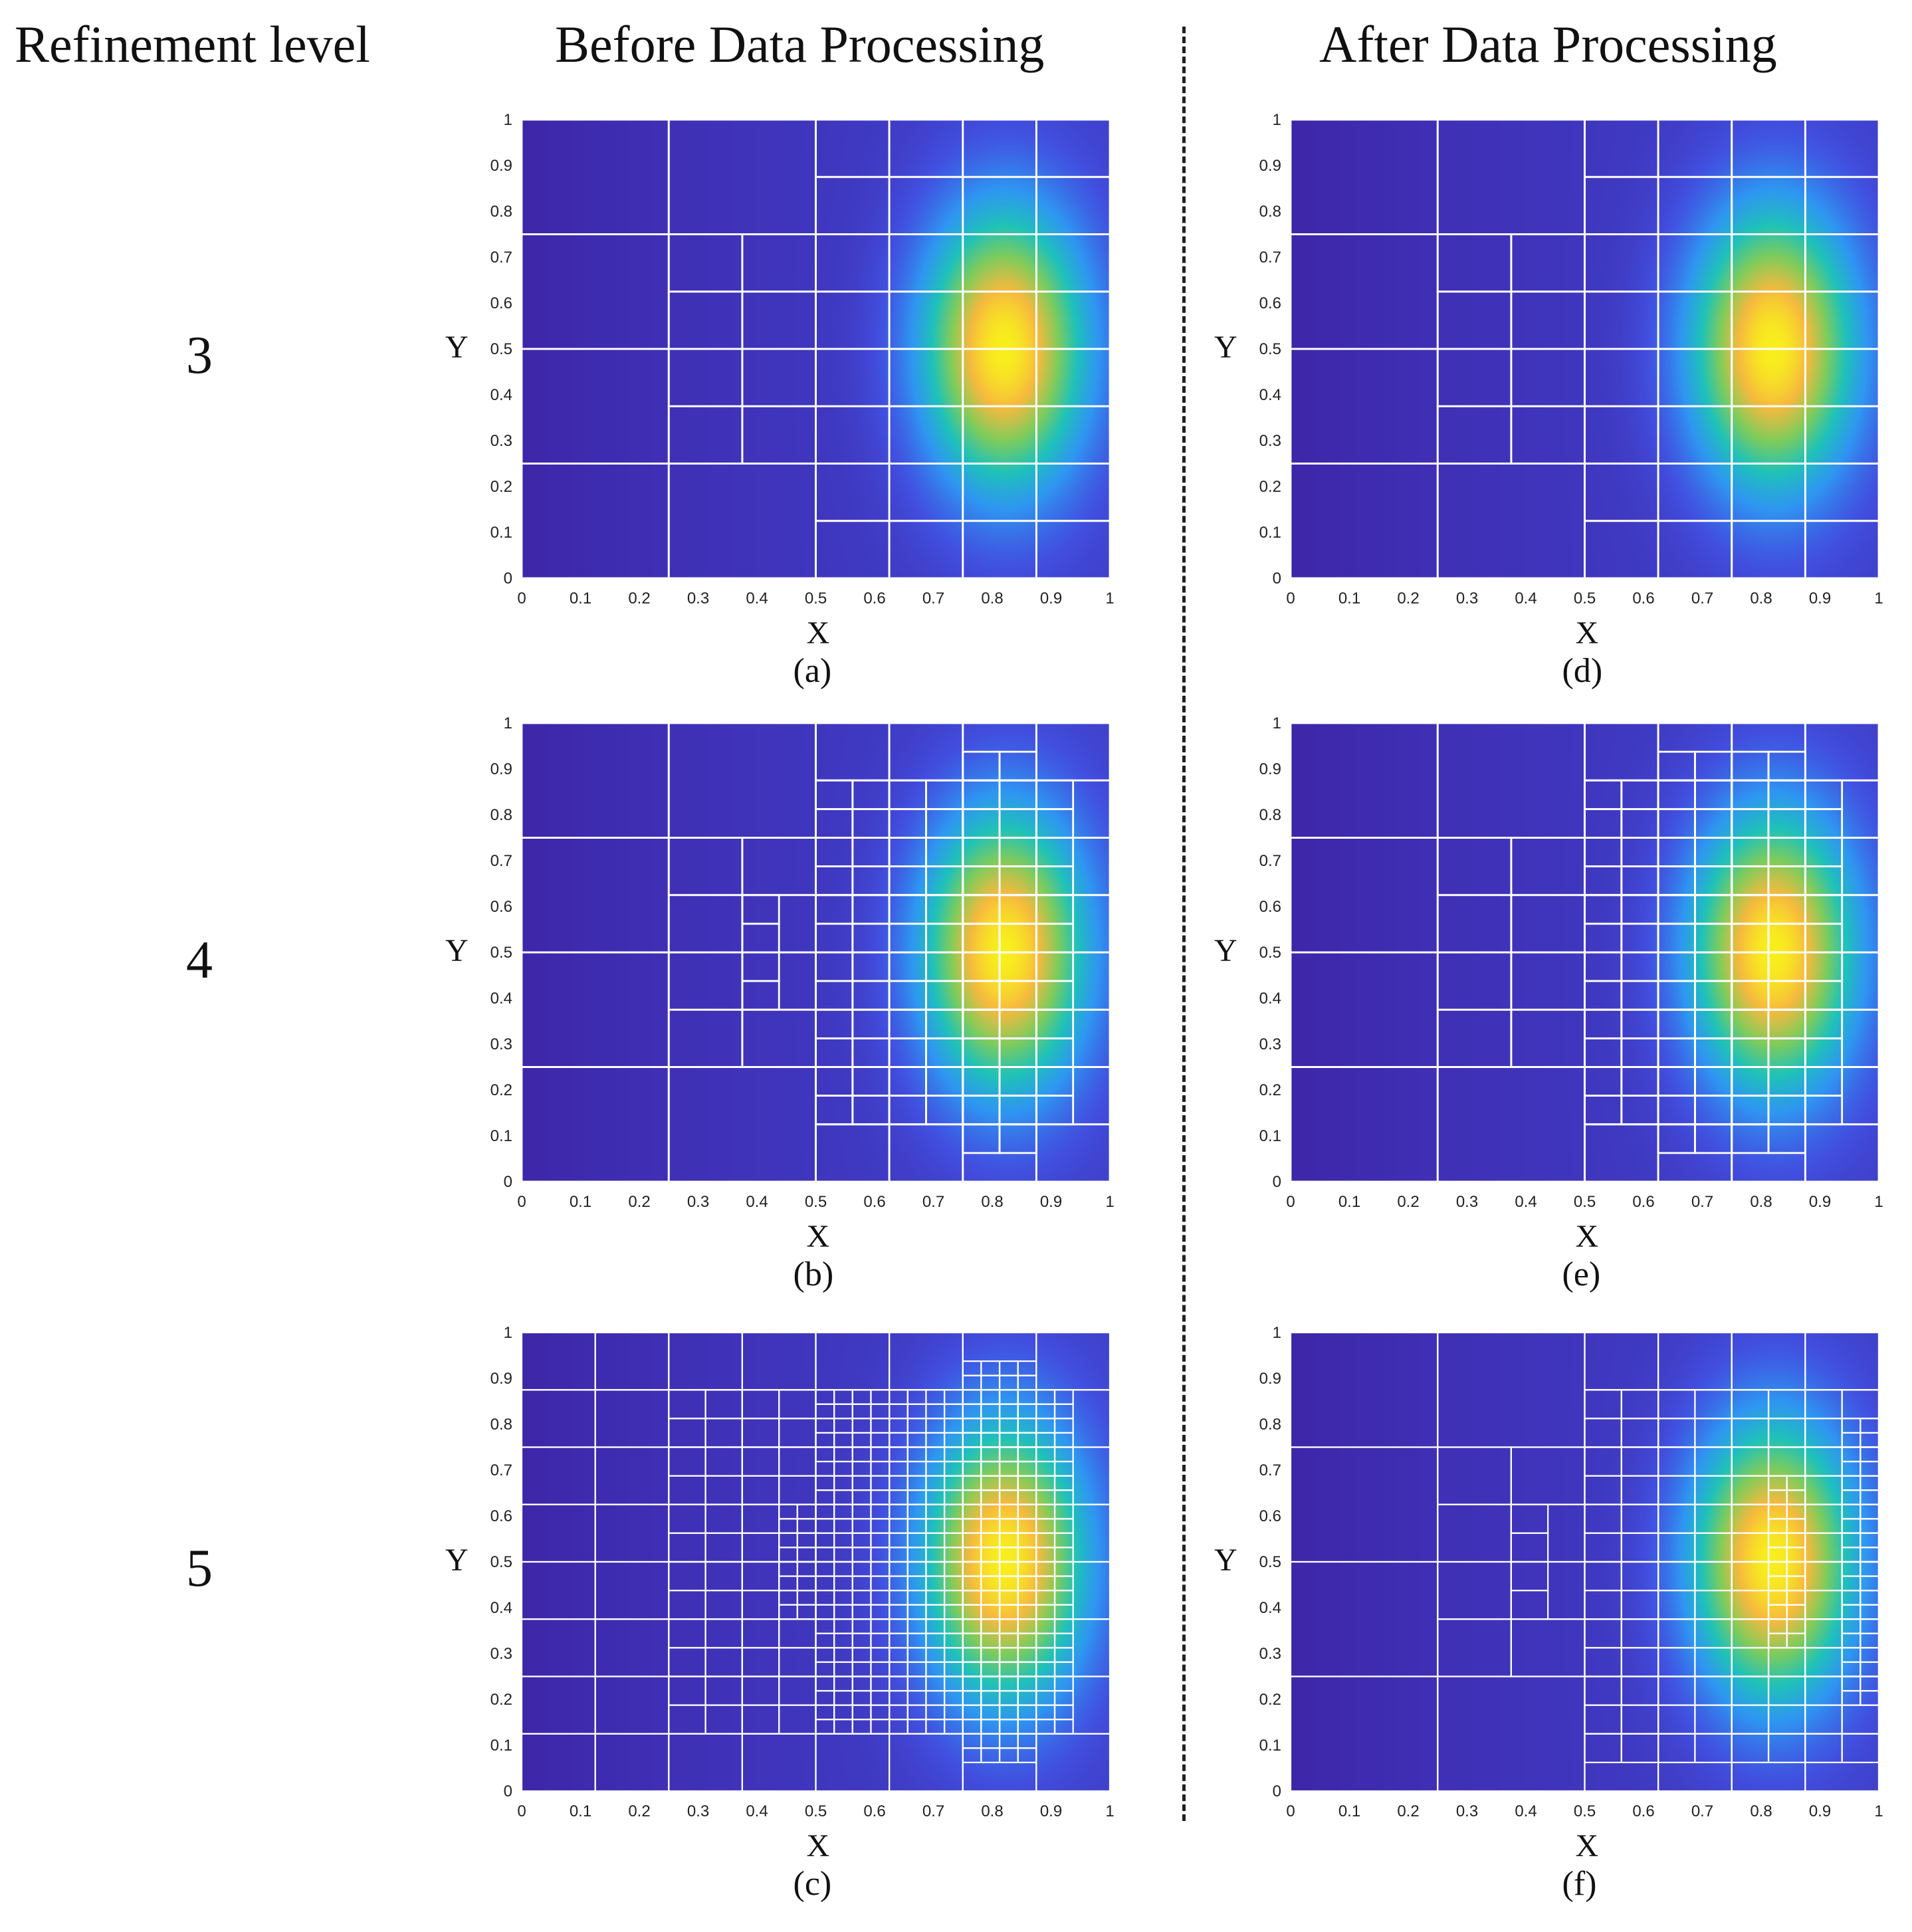 Image resolution: width=1912 pixels, height=1932 pixels. I want to click on panel-caption: (e), so click(1581, 1274).